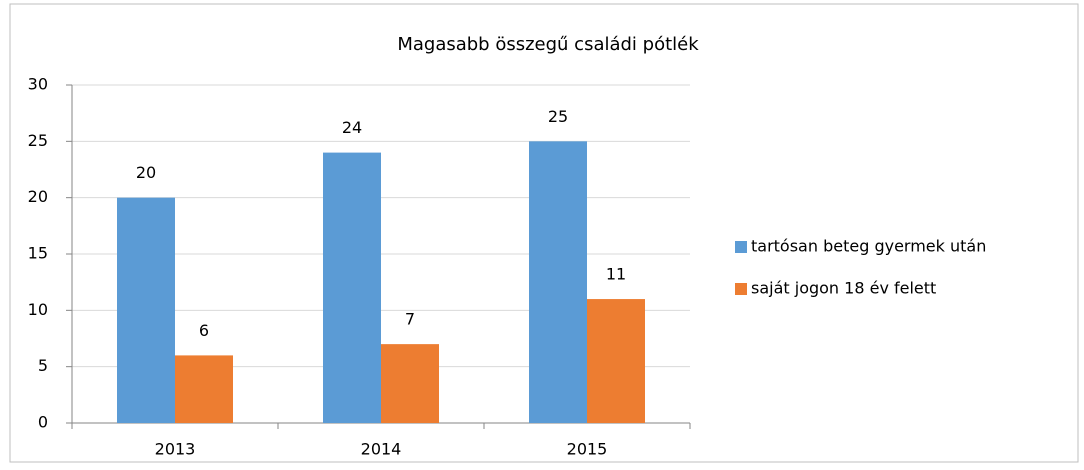 This screenshot has width=1084, height=470. I want to click on legend-label: saját jogon 18 év felett, so click(843, 288).